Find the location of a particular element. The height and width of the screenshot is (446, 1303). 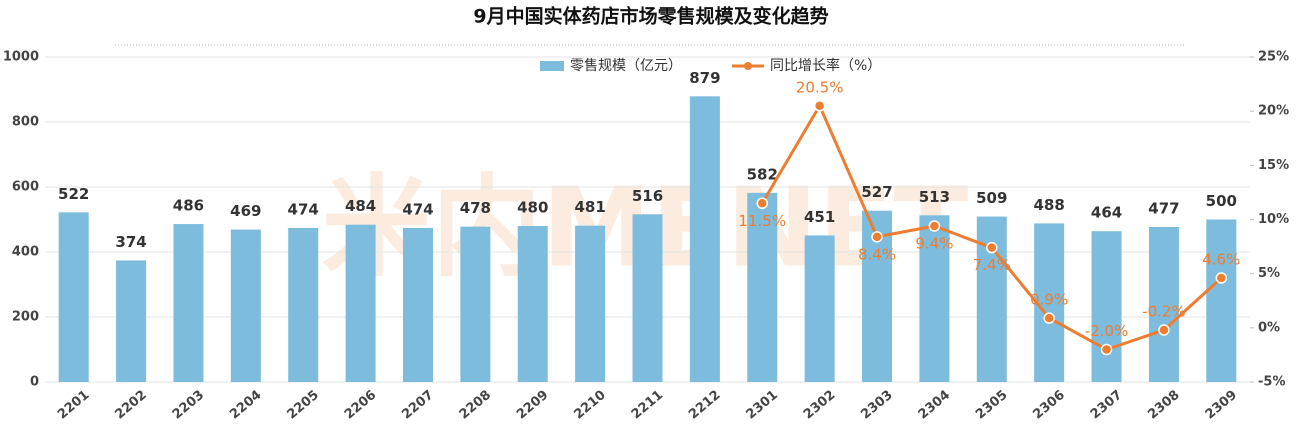

y2-tick-label: 25% is located at coordinates (1273, 57).